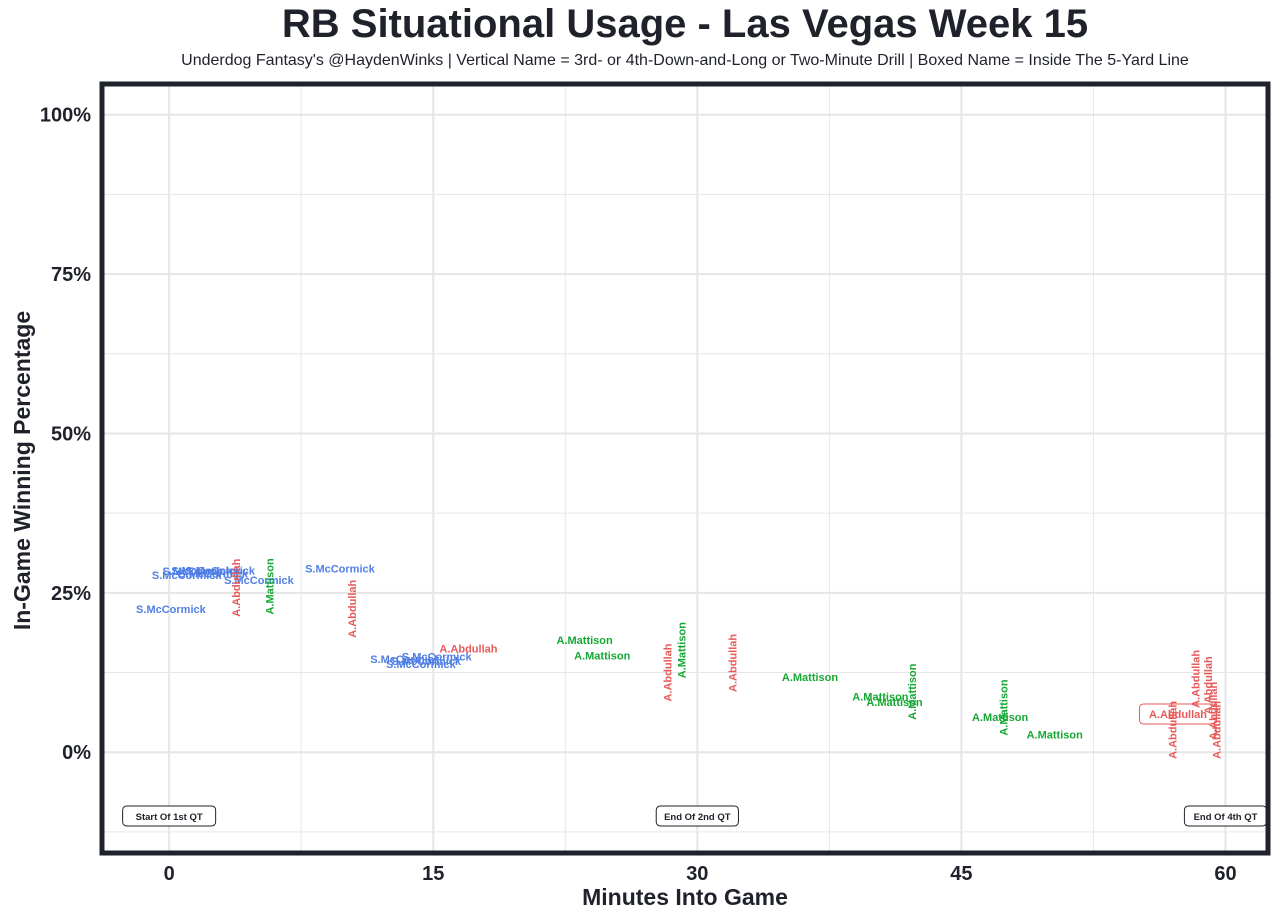  What do you see at coordinates (71, 594) in the screenshot?
I see `y-tick-label: 25%` at bounding box center [71, 594].